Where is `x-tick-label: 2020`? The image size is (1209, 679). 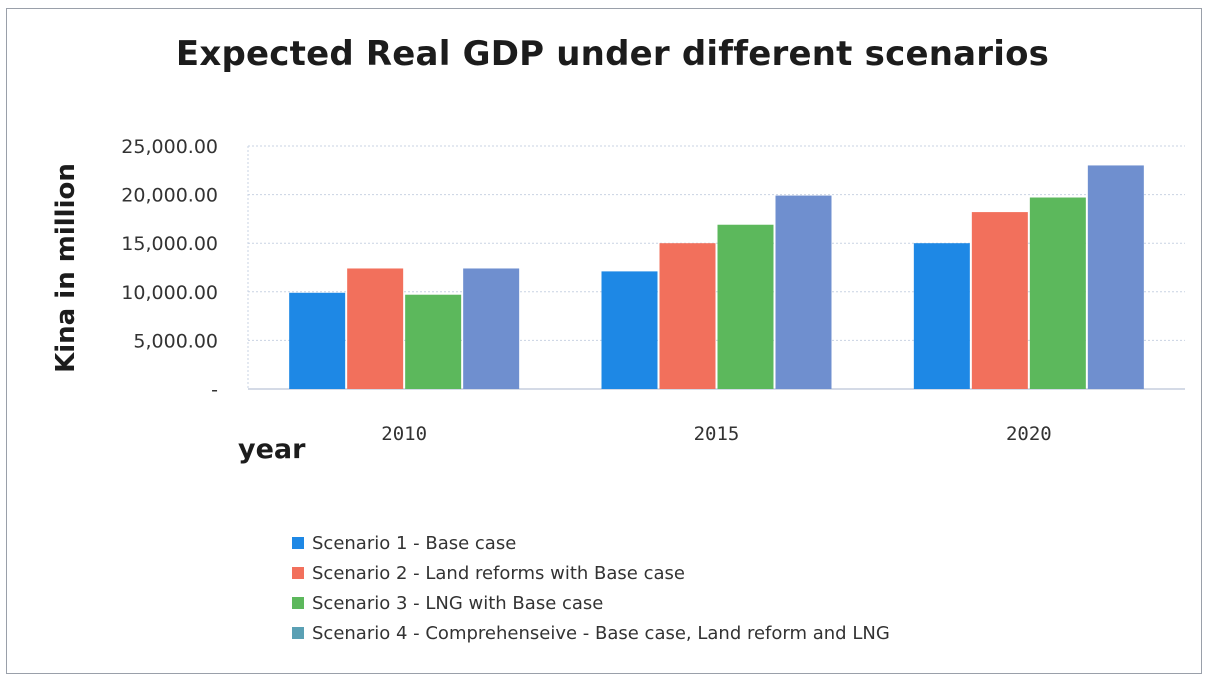
x-tick-label: 2020 is located at coordinates (1029, 434).